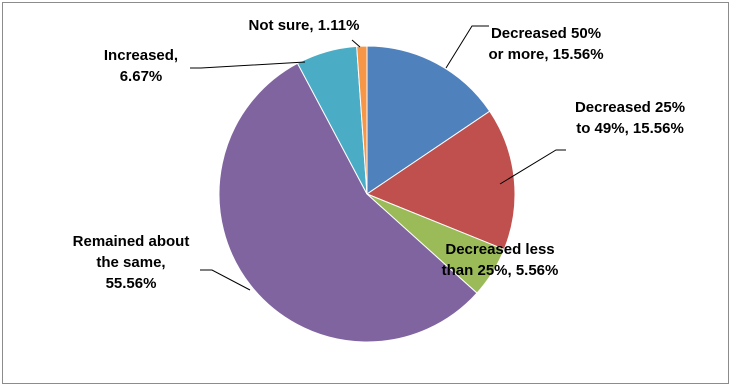  I want to click on data-label-line: Decreased 50%, so click(546, 33).